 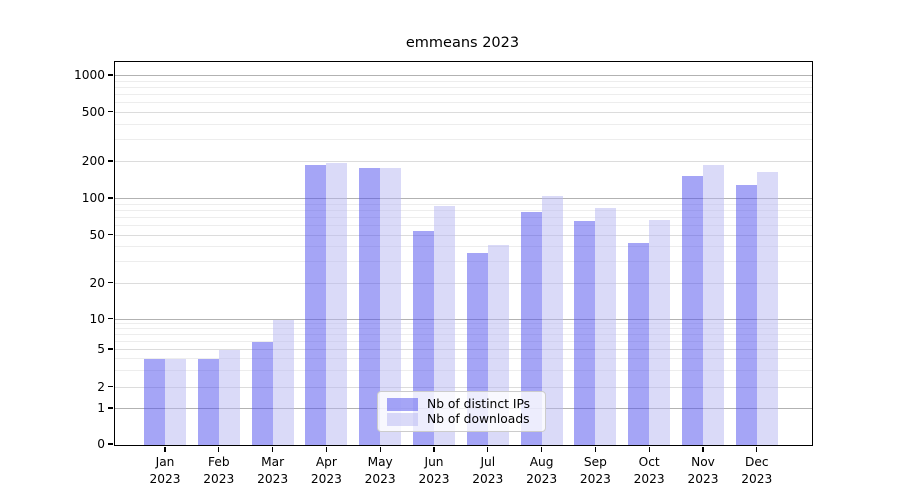 I want to click on x-tick-label: Jul 2023, so click(x=488, y=470).